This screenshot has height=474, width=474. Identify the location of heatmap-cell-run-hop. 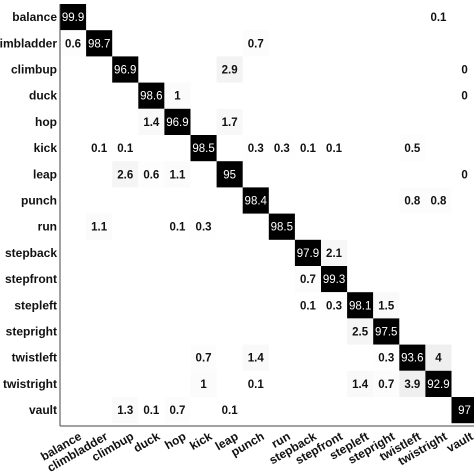
(177, 226).